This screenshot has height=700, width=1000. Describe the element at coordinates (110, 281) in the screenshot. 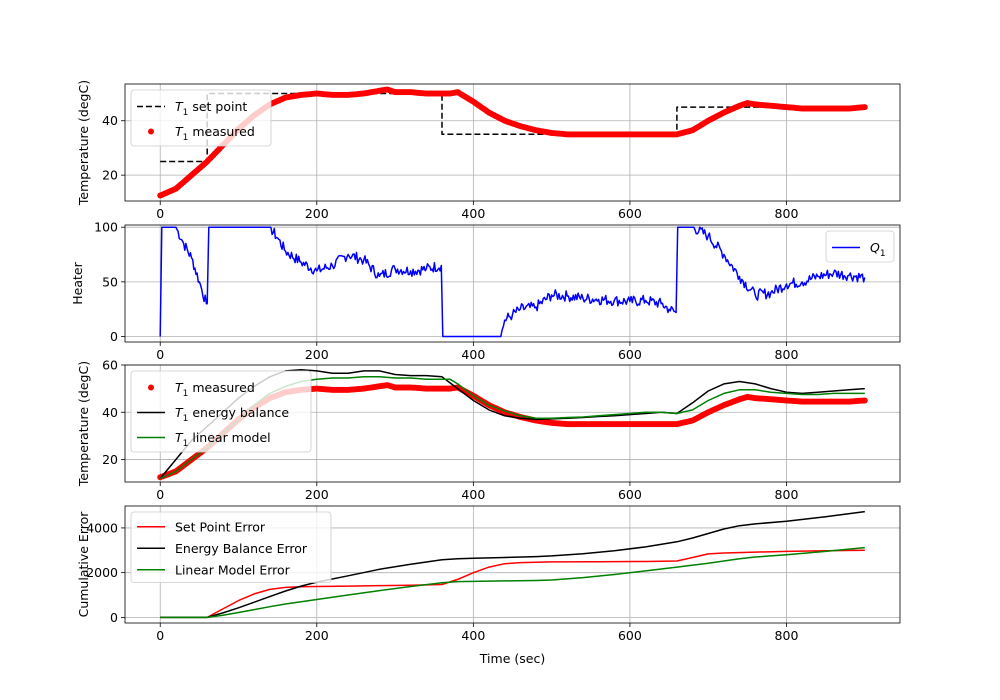

I see `y-tick-label: 50` at that location.